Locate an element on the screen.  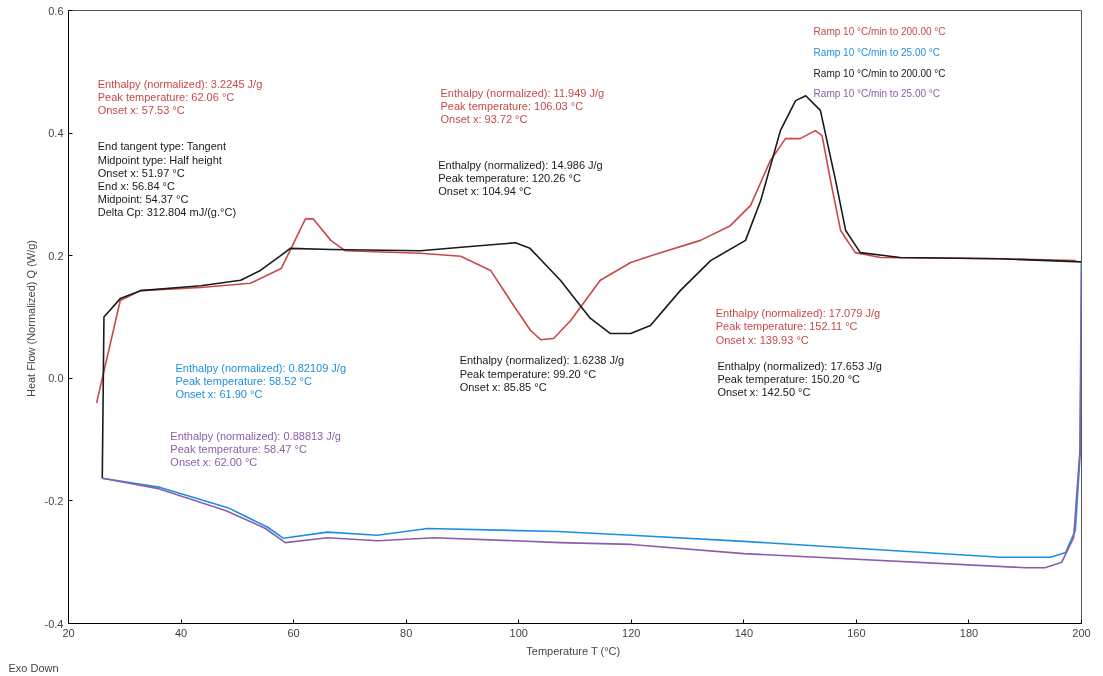
y-tick-label: -0.2 is located at coordinates (54, 500).